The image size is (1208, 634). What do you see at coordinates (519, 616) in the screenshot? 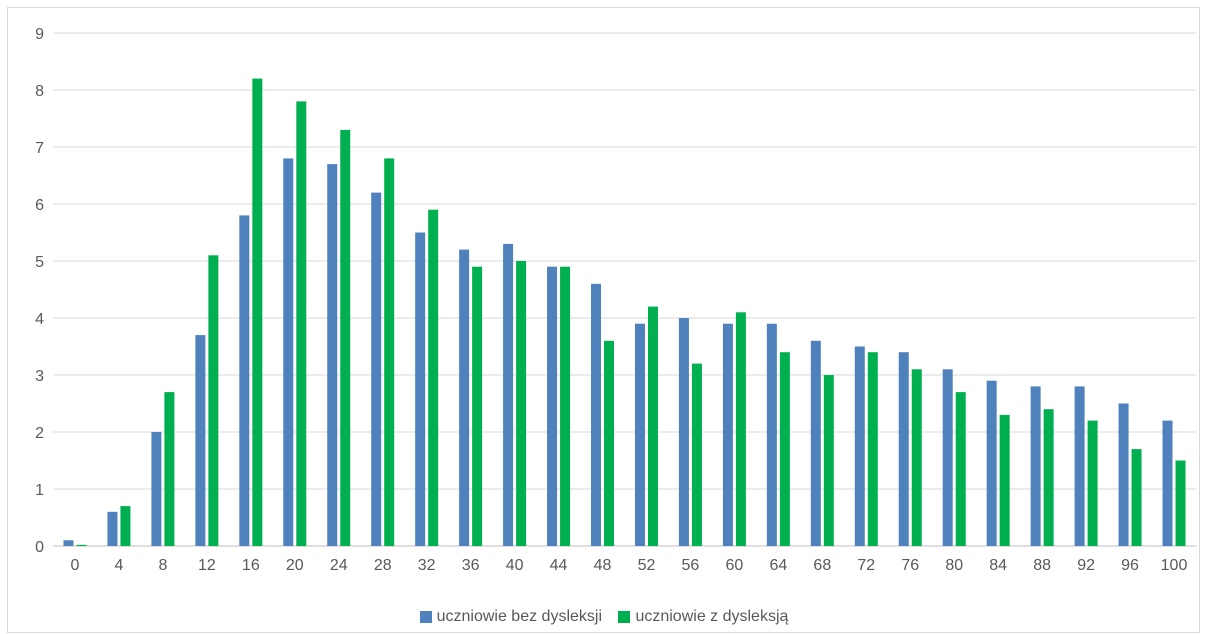
I see `legend-label: uczniowie bez dysleksji` at bounding box center [519, 616].